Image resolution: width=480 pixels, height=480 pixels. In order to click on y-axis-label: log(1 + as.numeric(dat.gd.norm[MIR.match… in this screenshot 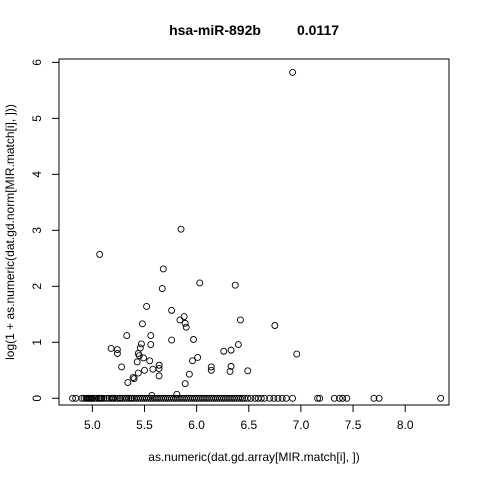, I will do `click(10, 232)`.